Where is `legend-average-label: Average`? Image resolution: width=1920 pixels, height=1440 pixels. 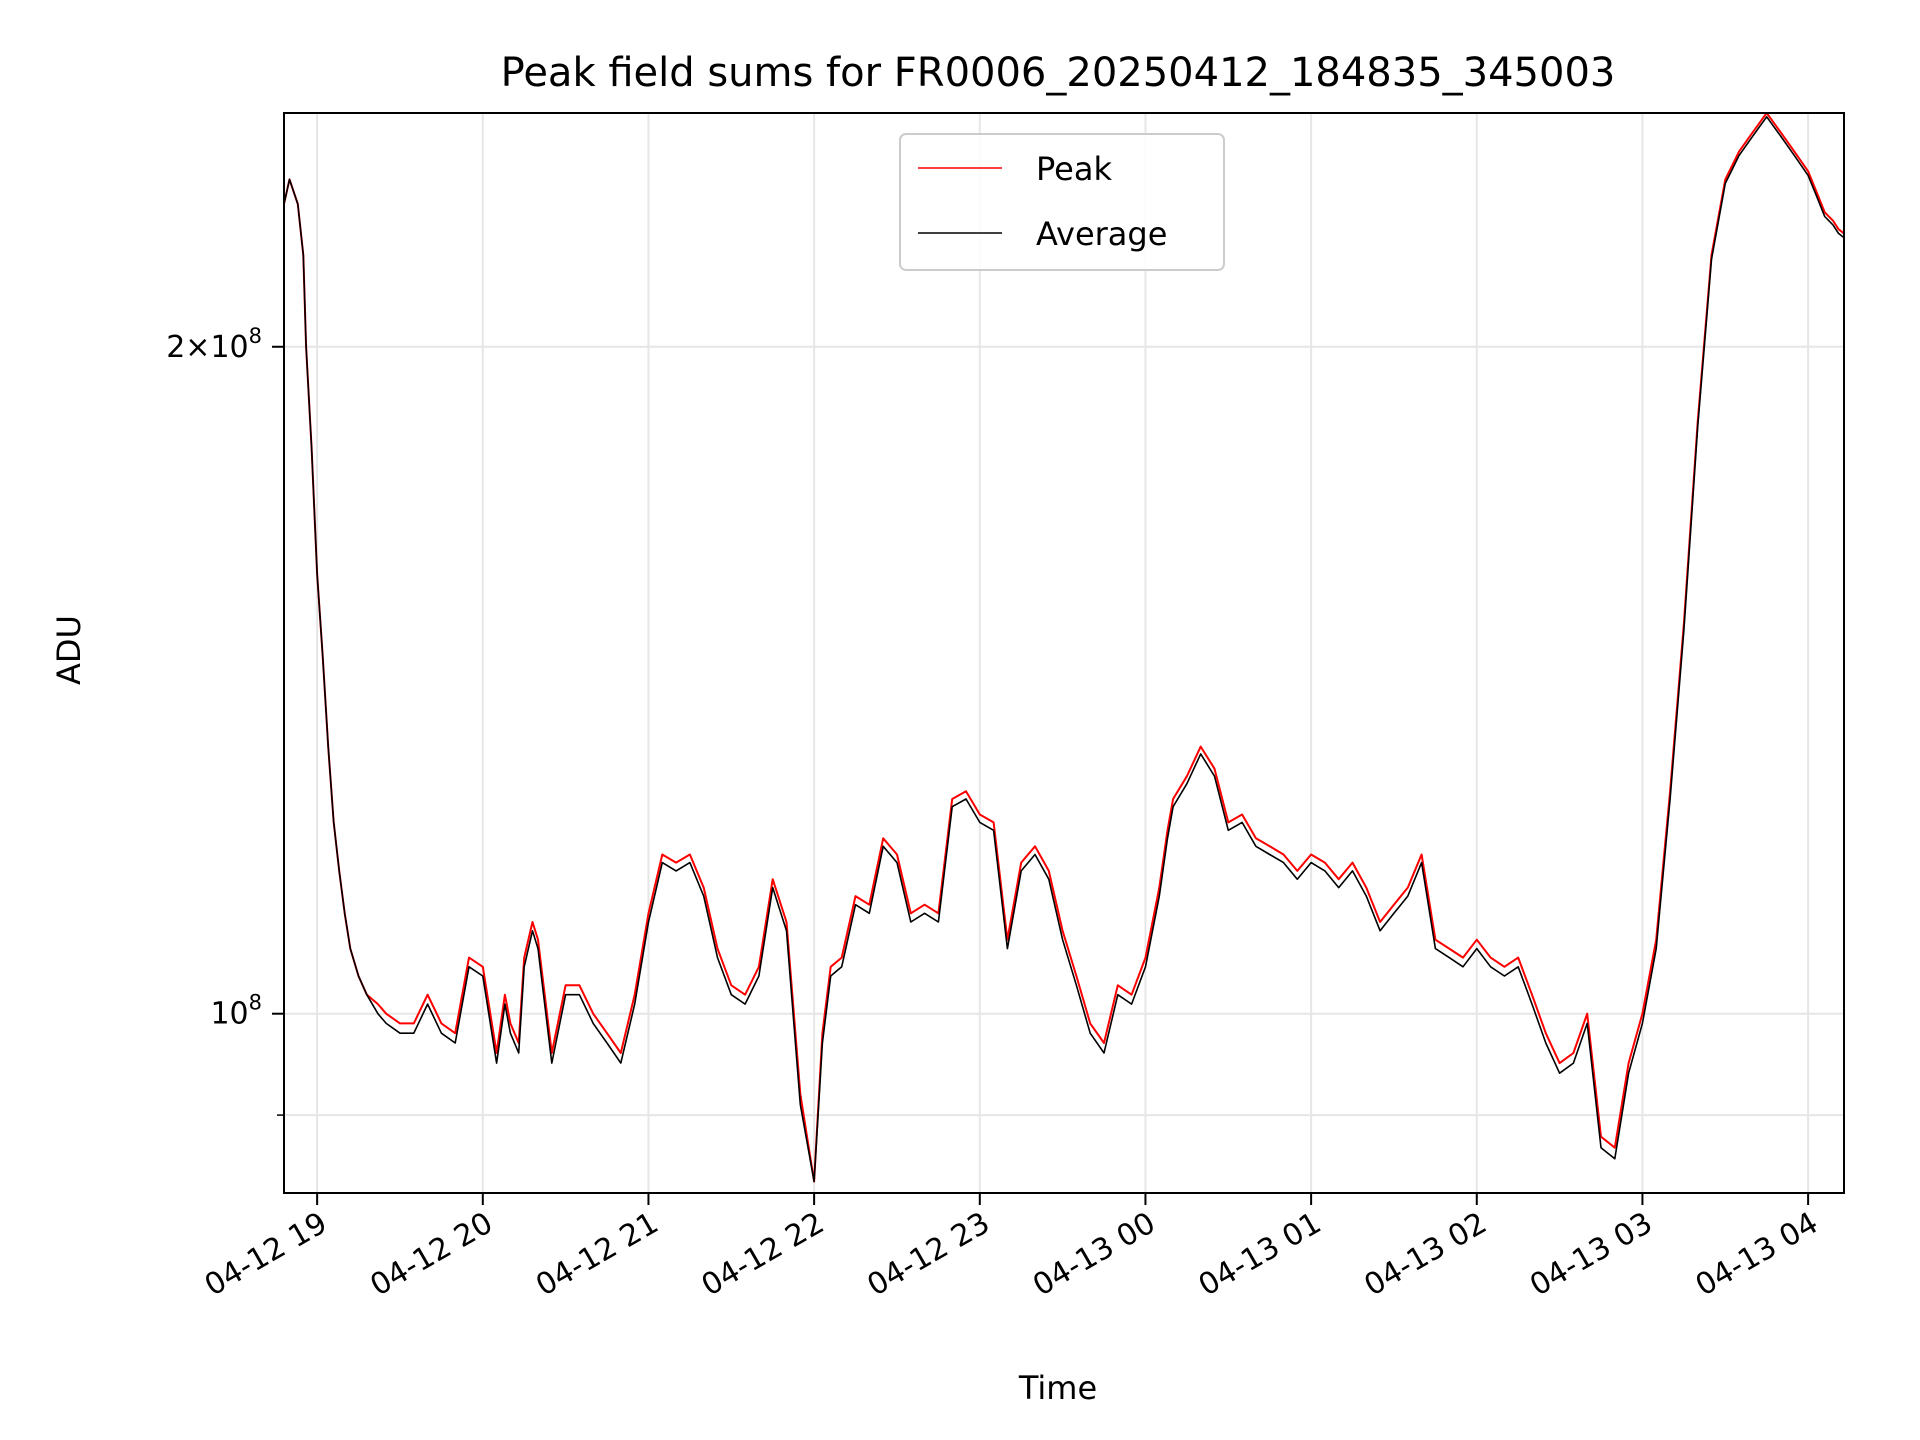
legend-average-label: Average is located at coordinates (1101, 234).